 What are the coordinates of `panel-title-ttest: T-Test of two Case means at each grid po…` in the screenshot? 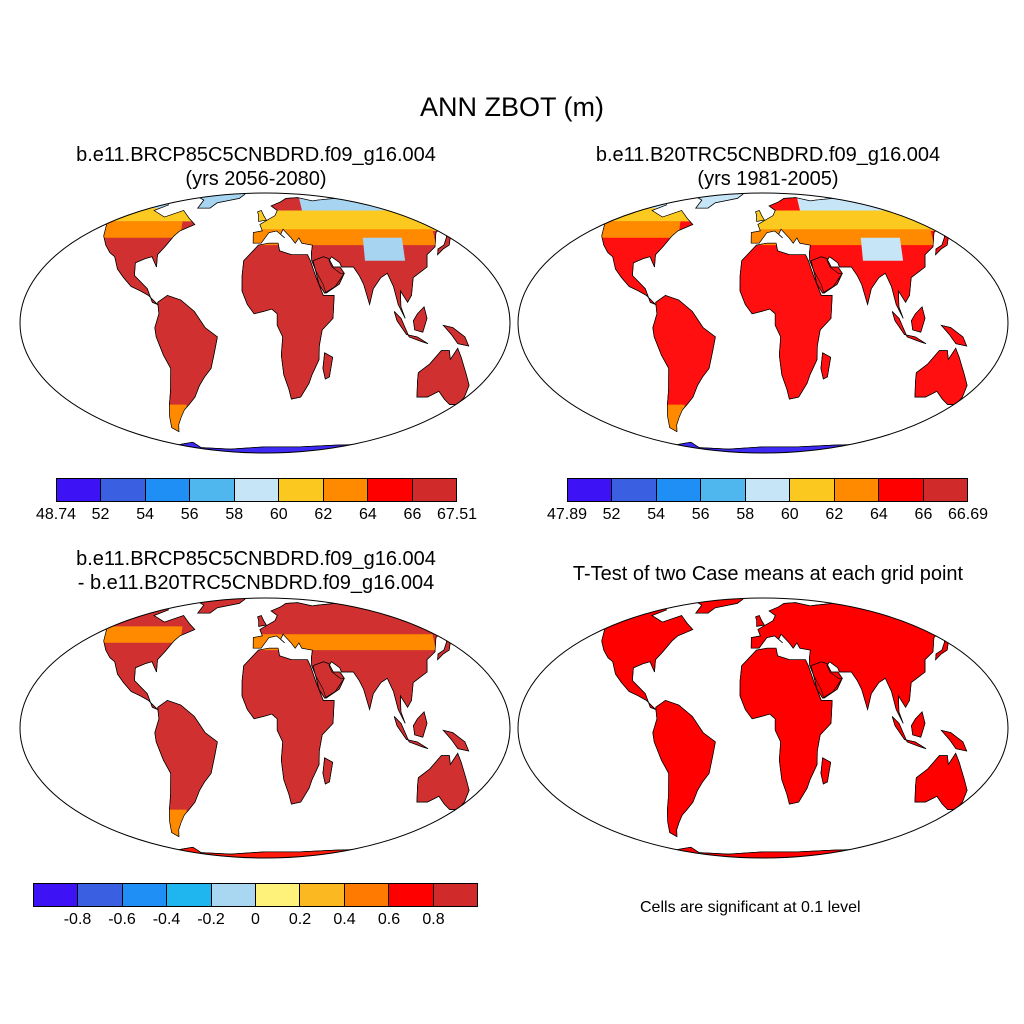 It's located at (768, 574).